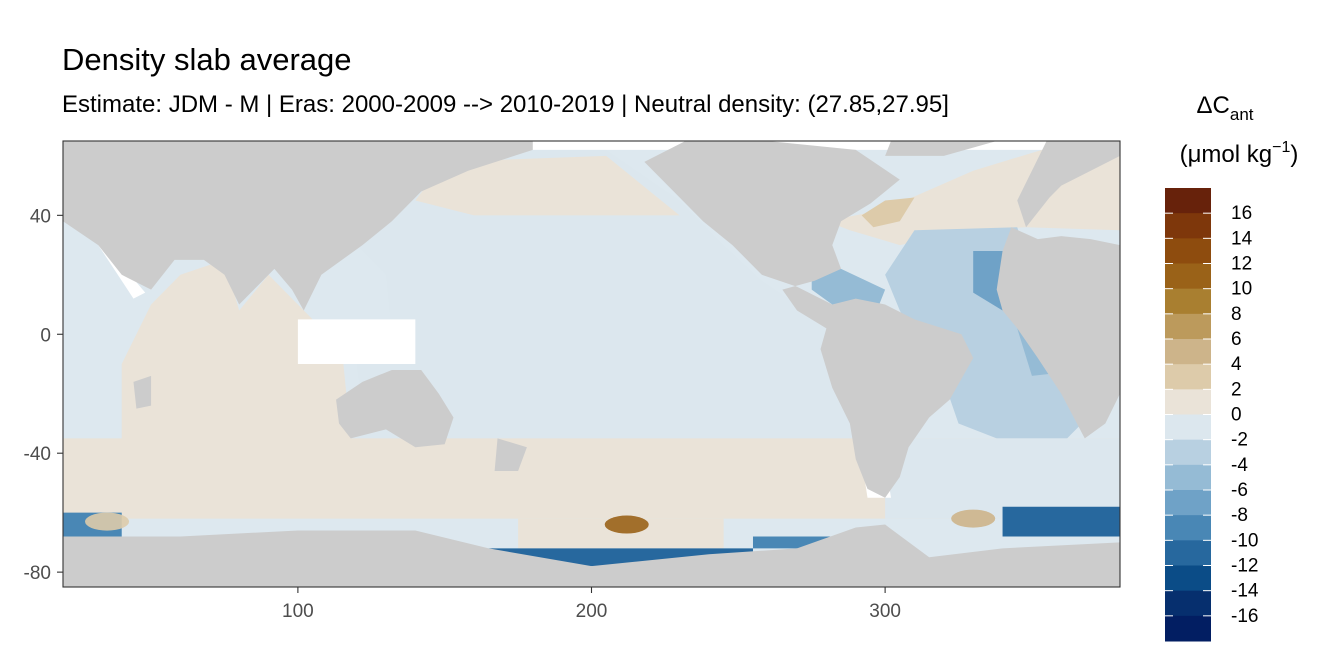 Image resolution: width=1344 pixels, height=672 pixels. What do you see at coordinates (1244, 566) in the screenshot?
I see `colorbar-label: -12` at bounding box center [1244, 566].